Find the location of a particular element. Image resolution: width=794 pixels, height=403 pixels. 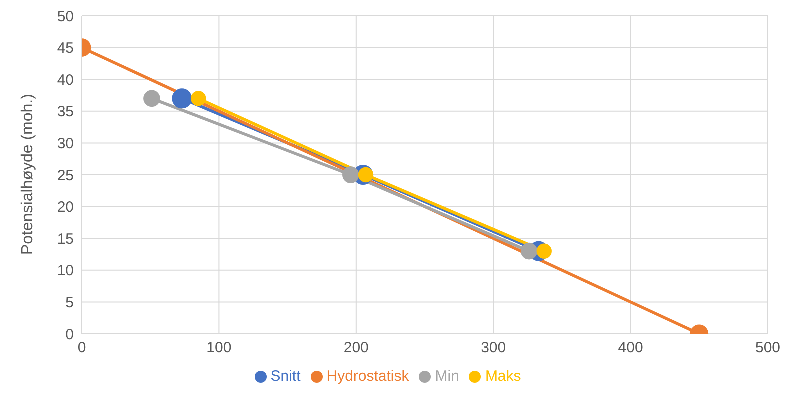

legend-label: Hydrostatisk is located at coordinates (368, 376).